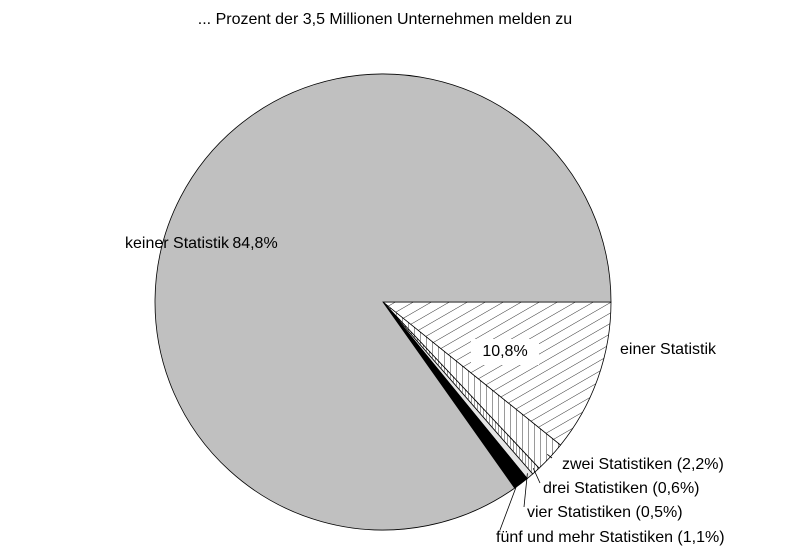 The width and height of the screenshot is (802, 547). What do you see at coordinates (254, 243) in the screenshot?
I see `value-label: 84,8%` at bounding box center [254, 243].